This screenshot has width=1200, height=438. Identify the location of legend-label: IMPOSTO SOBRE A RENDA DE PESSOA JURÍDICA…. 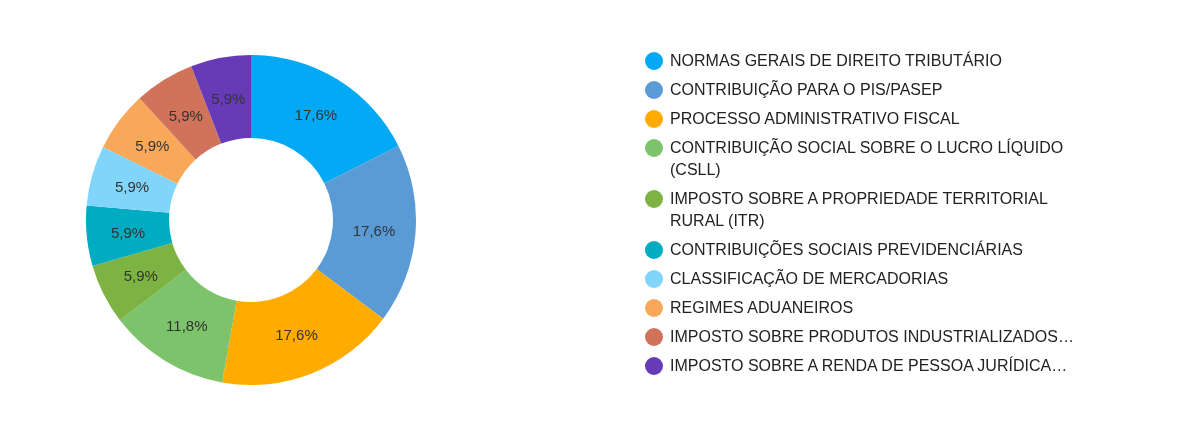
(869, 365).